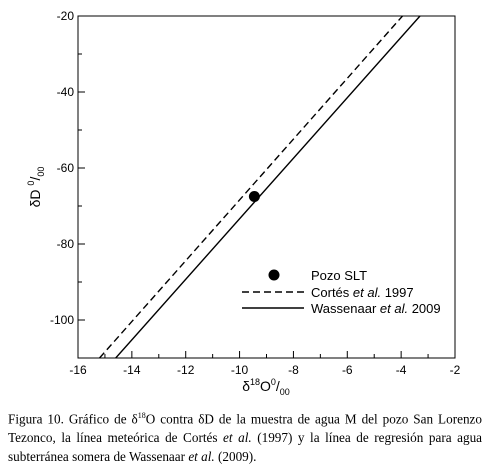 The width and height of the screenshot is (487, 467). Describe the element at coordinates (266, 387) in the screenshot. I see `x-axis-title: δ18O0/00` at that location.